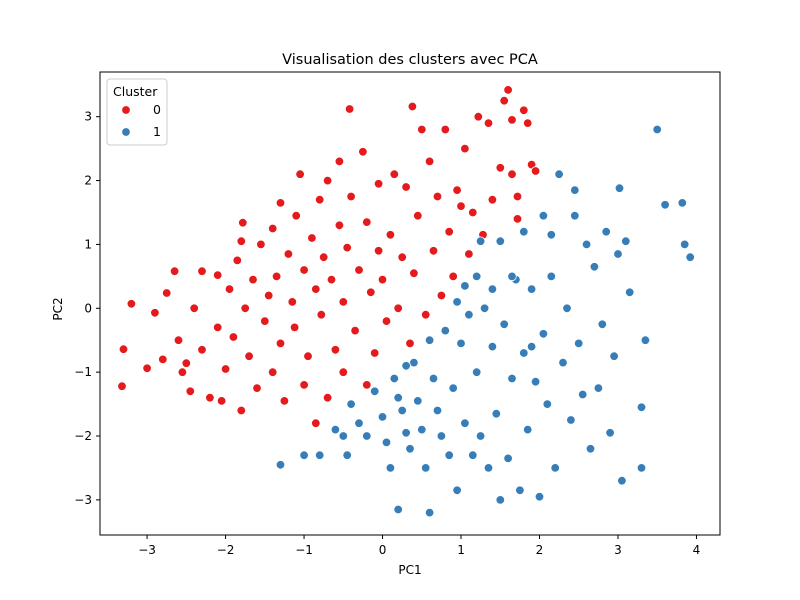 This screenshot has width=800, height=600. Describe the element at coordinates (157, 109) in the screenshot. I see `legend-label-cluster-0: 0` at that location.